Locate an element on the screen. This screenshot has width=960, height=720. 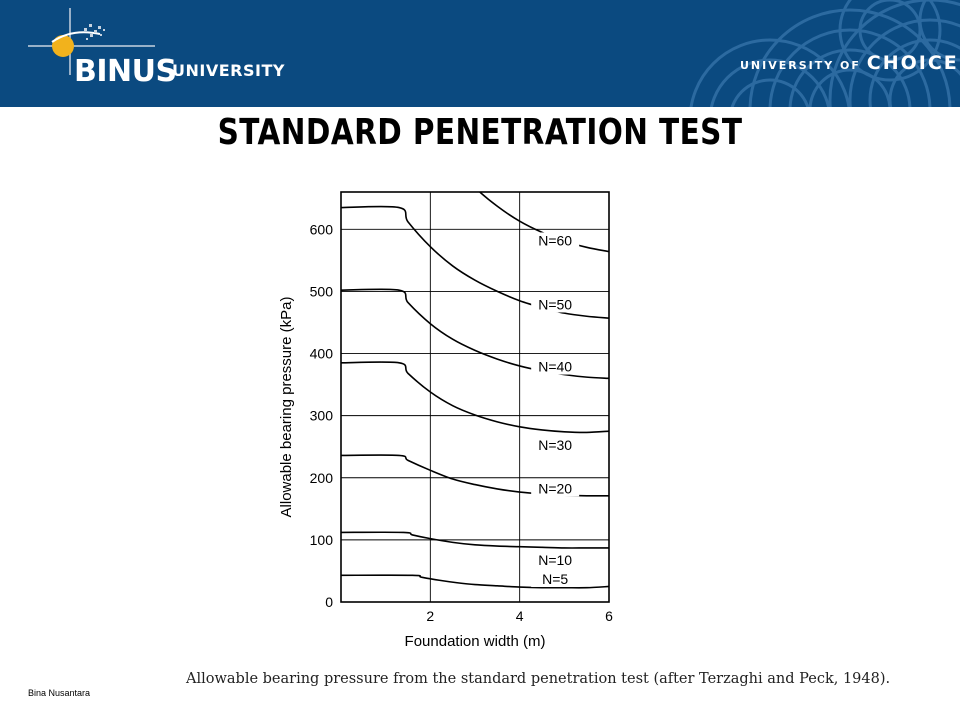
series-label: N=50 is located at coordinates (555, 304).